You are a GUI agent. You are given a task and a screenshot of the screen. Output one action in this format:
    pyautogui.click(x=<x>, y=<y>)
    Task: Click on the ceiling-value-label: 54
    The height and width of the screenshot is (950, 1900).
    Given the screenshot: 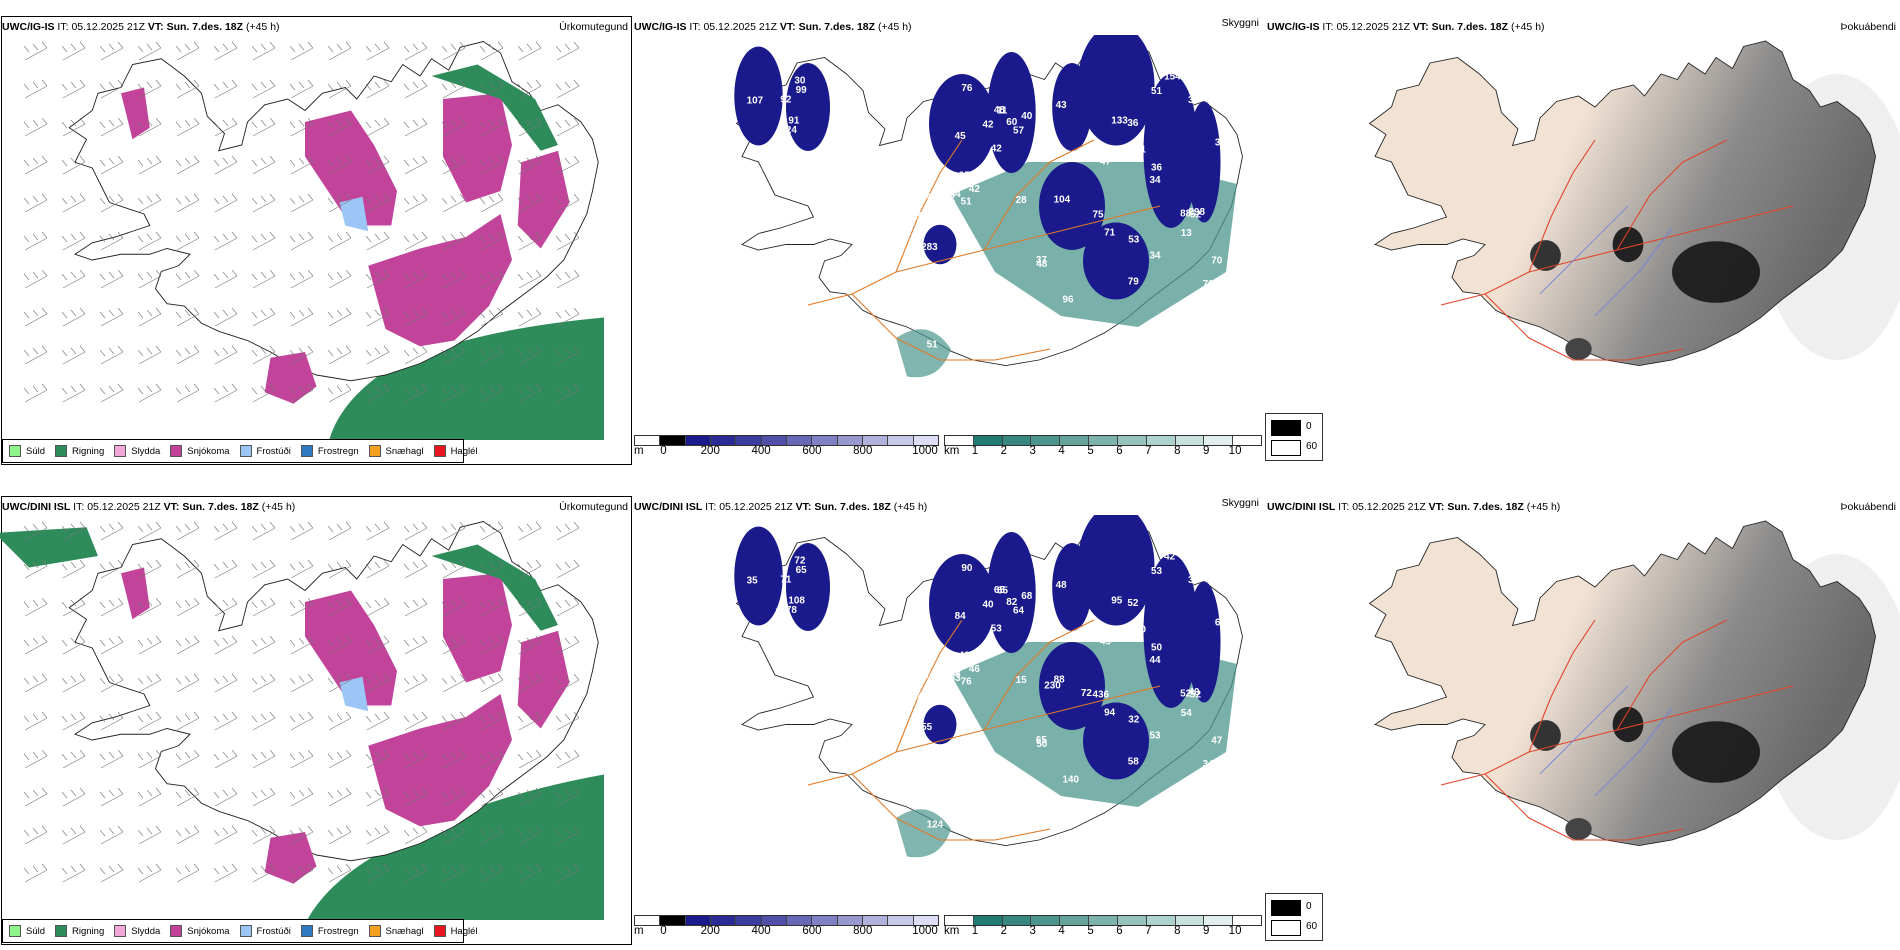 What is the action you would take?
    pyautogui.click(x=1187, y=713)
    